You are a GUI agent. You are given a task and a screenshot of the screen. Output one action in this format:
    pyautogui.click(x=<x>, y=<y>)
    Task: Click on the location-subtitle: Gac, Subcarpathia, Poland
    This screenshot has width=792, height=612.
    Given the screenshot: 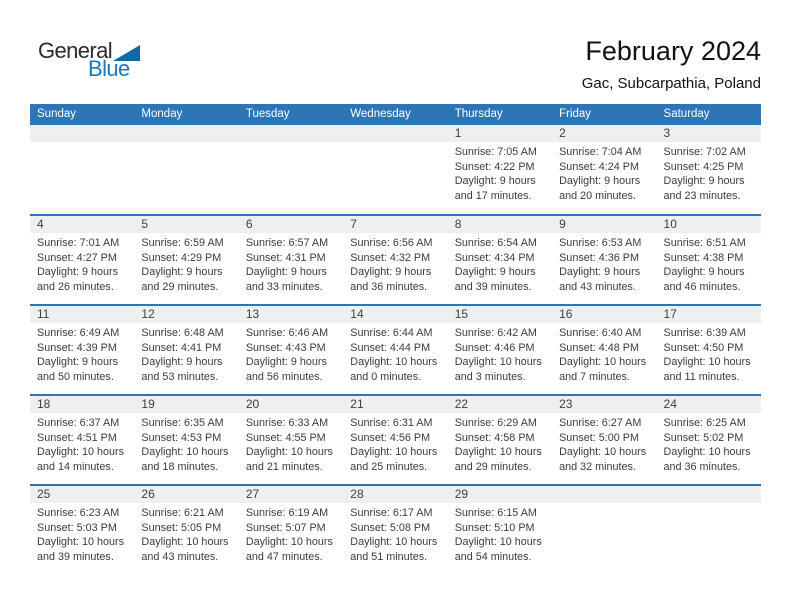 What is the action you would take?
    pyautogui.click(x=671, y=83)
    